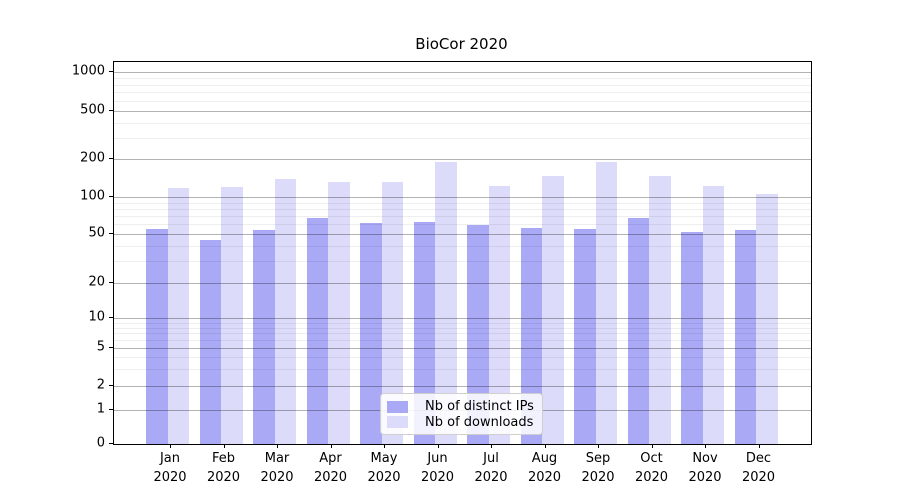 Image resolution: width=900 pixels, height=500 pixels. Describe the element at coordinates (88, 71) in the screenshot. I see `y-tick-label-1000: 1000` at that location.